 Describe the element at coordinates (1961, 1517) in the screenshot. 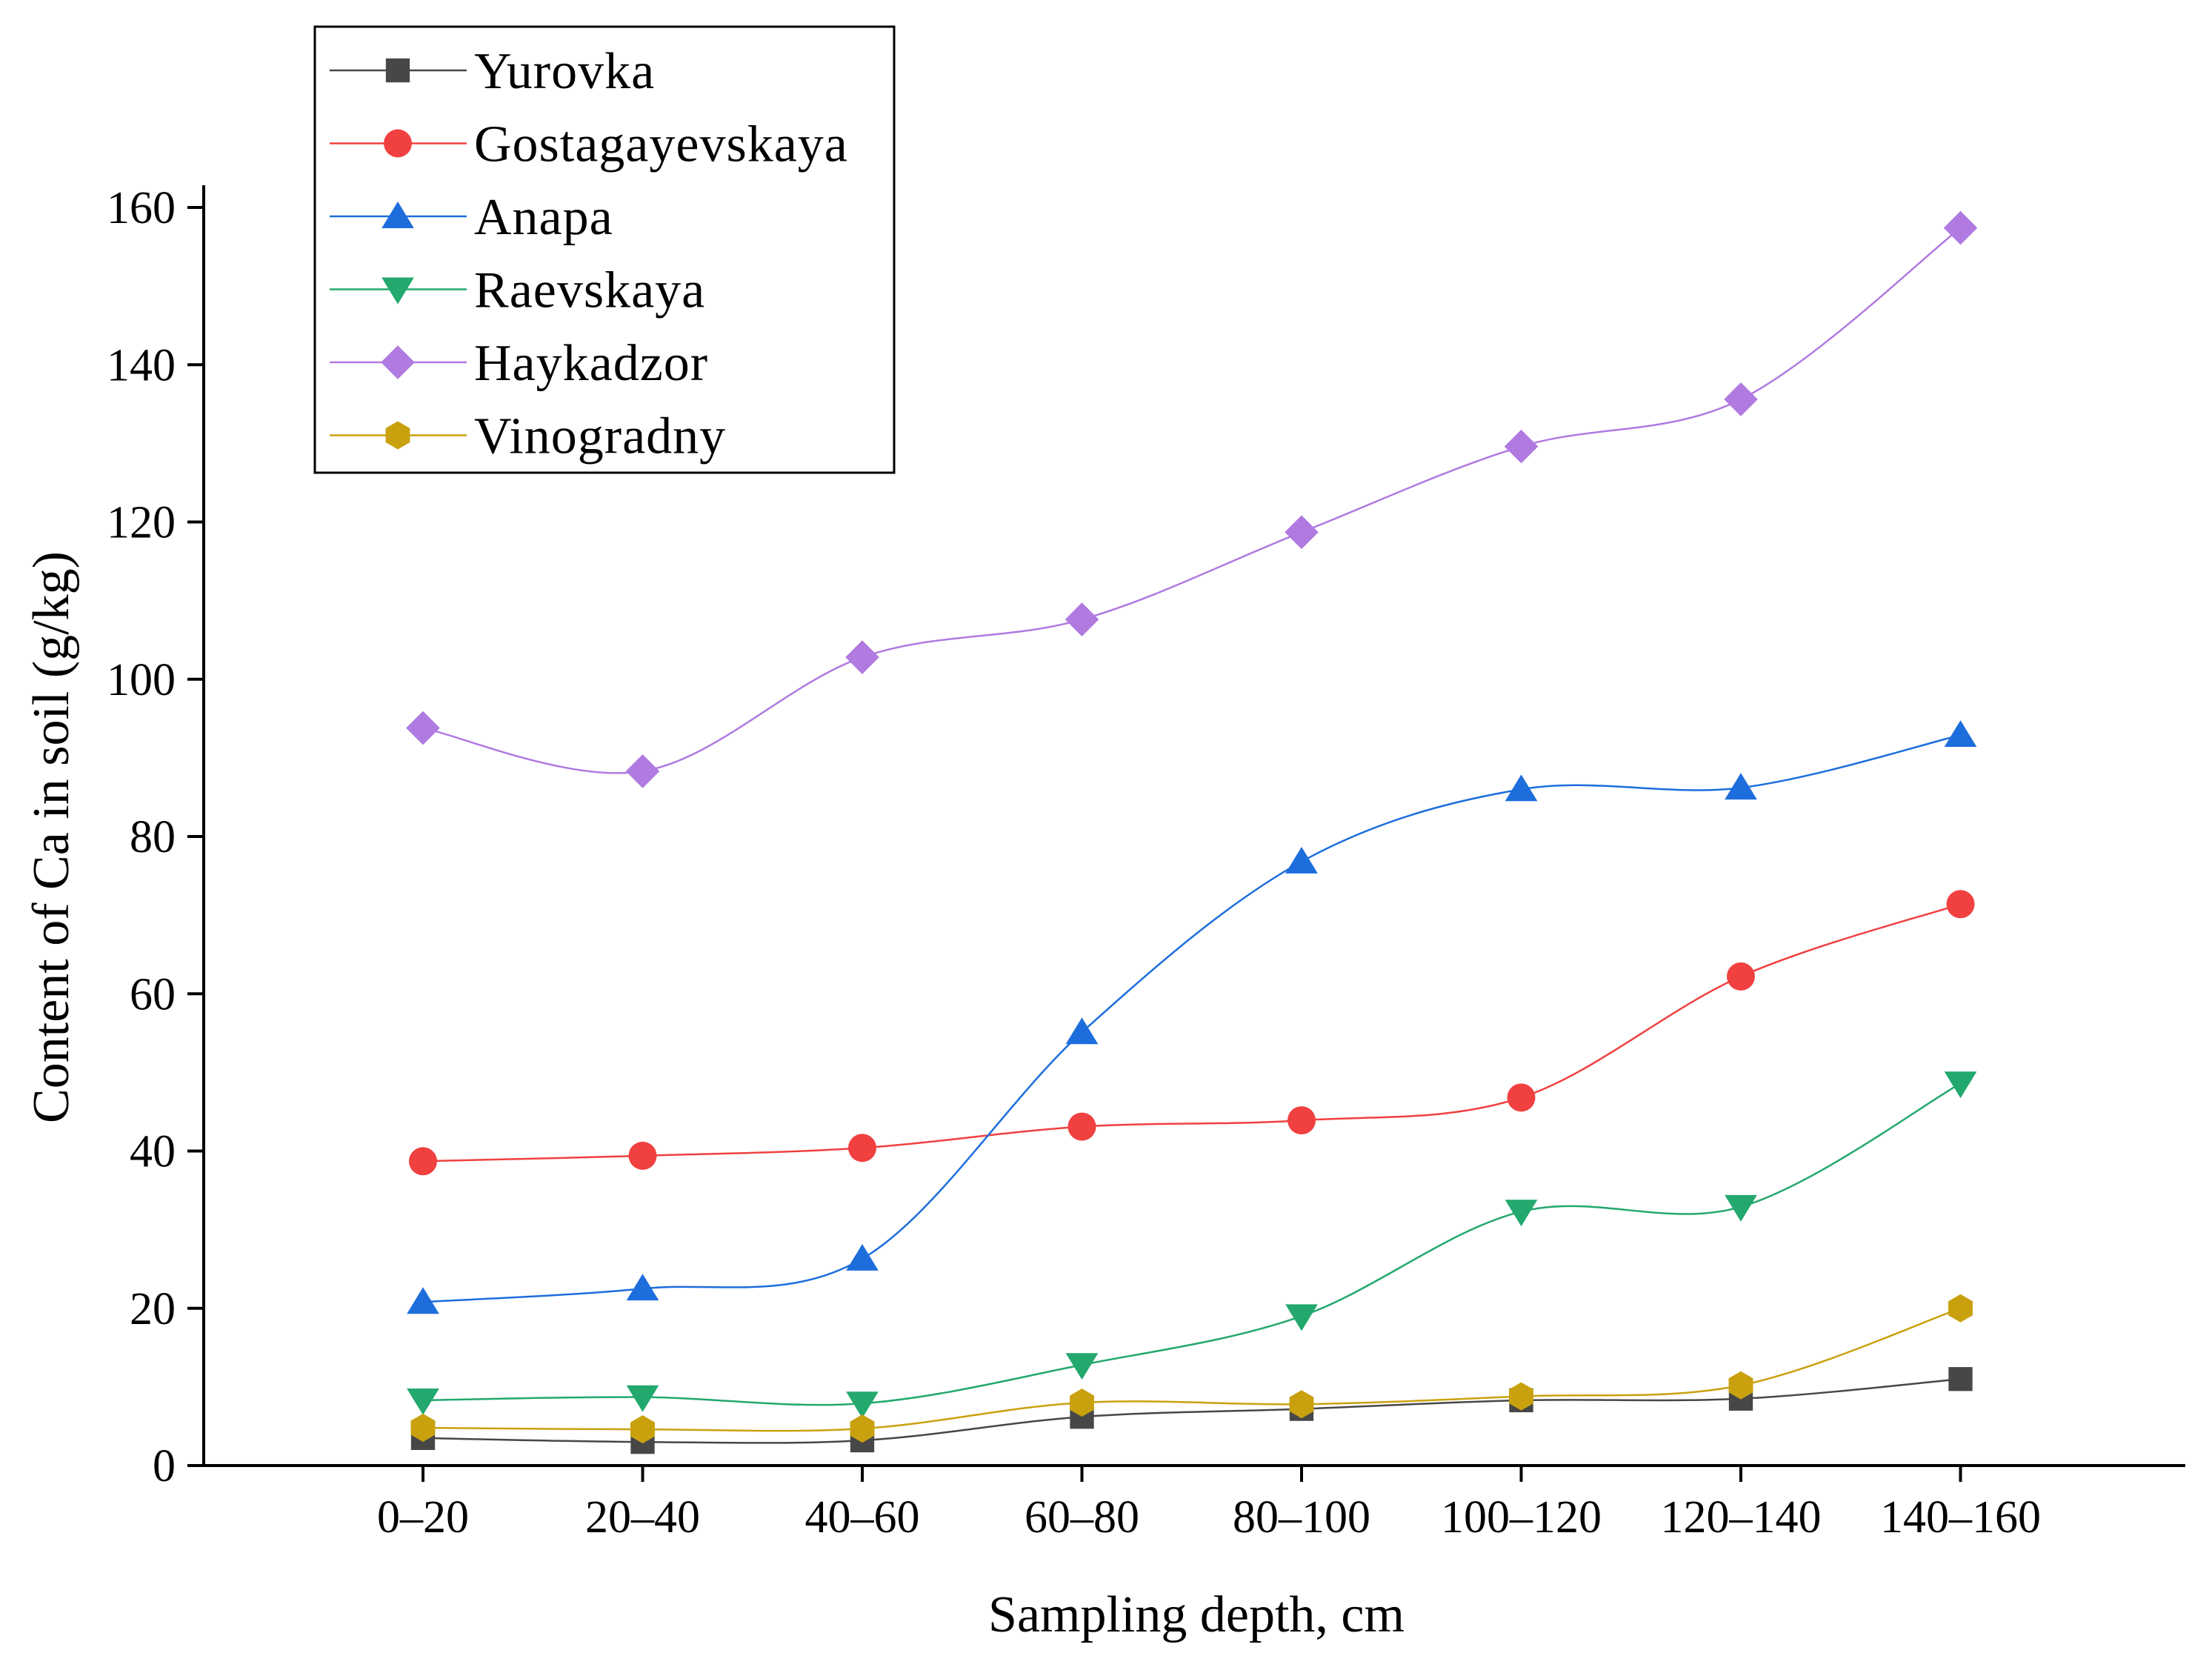

I see `x-tick-label: 140–160` at that location.